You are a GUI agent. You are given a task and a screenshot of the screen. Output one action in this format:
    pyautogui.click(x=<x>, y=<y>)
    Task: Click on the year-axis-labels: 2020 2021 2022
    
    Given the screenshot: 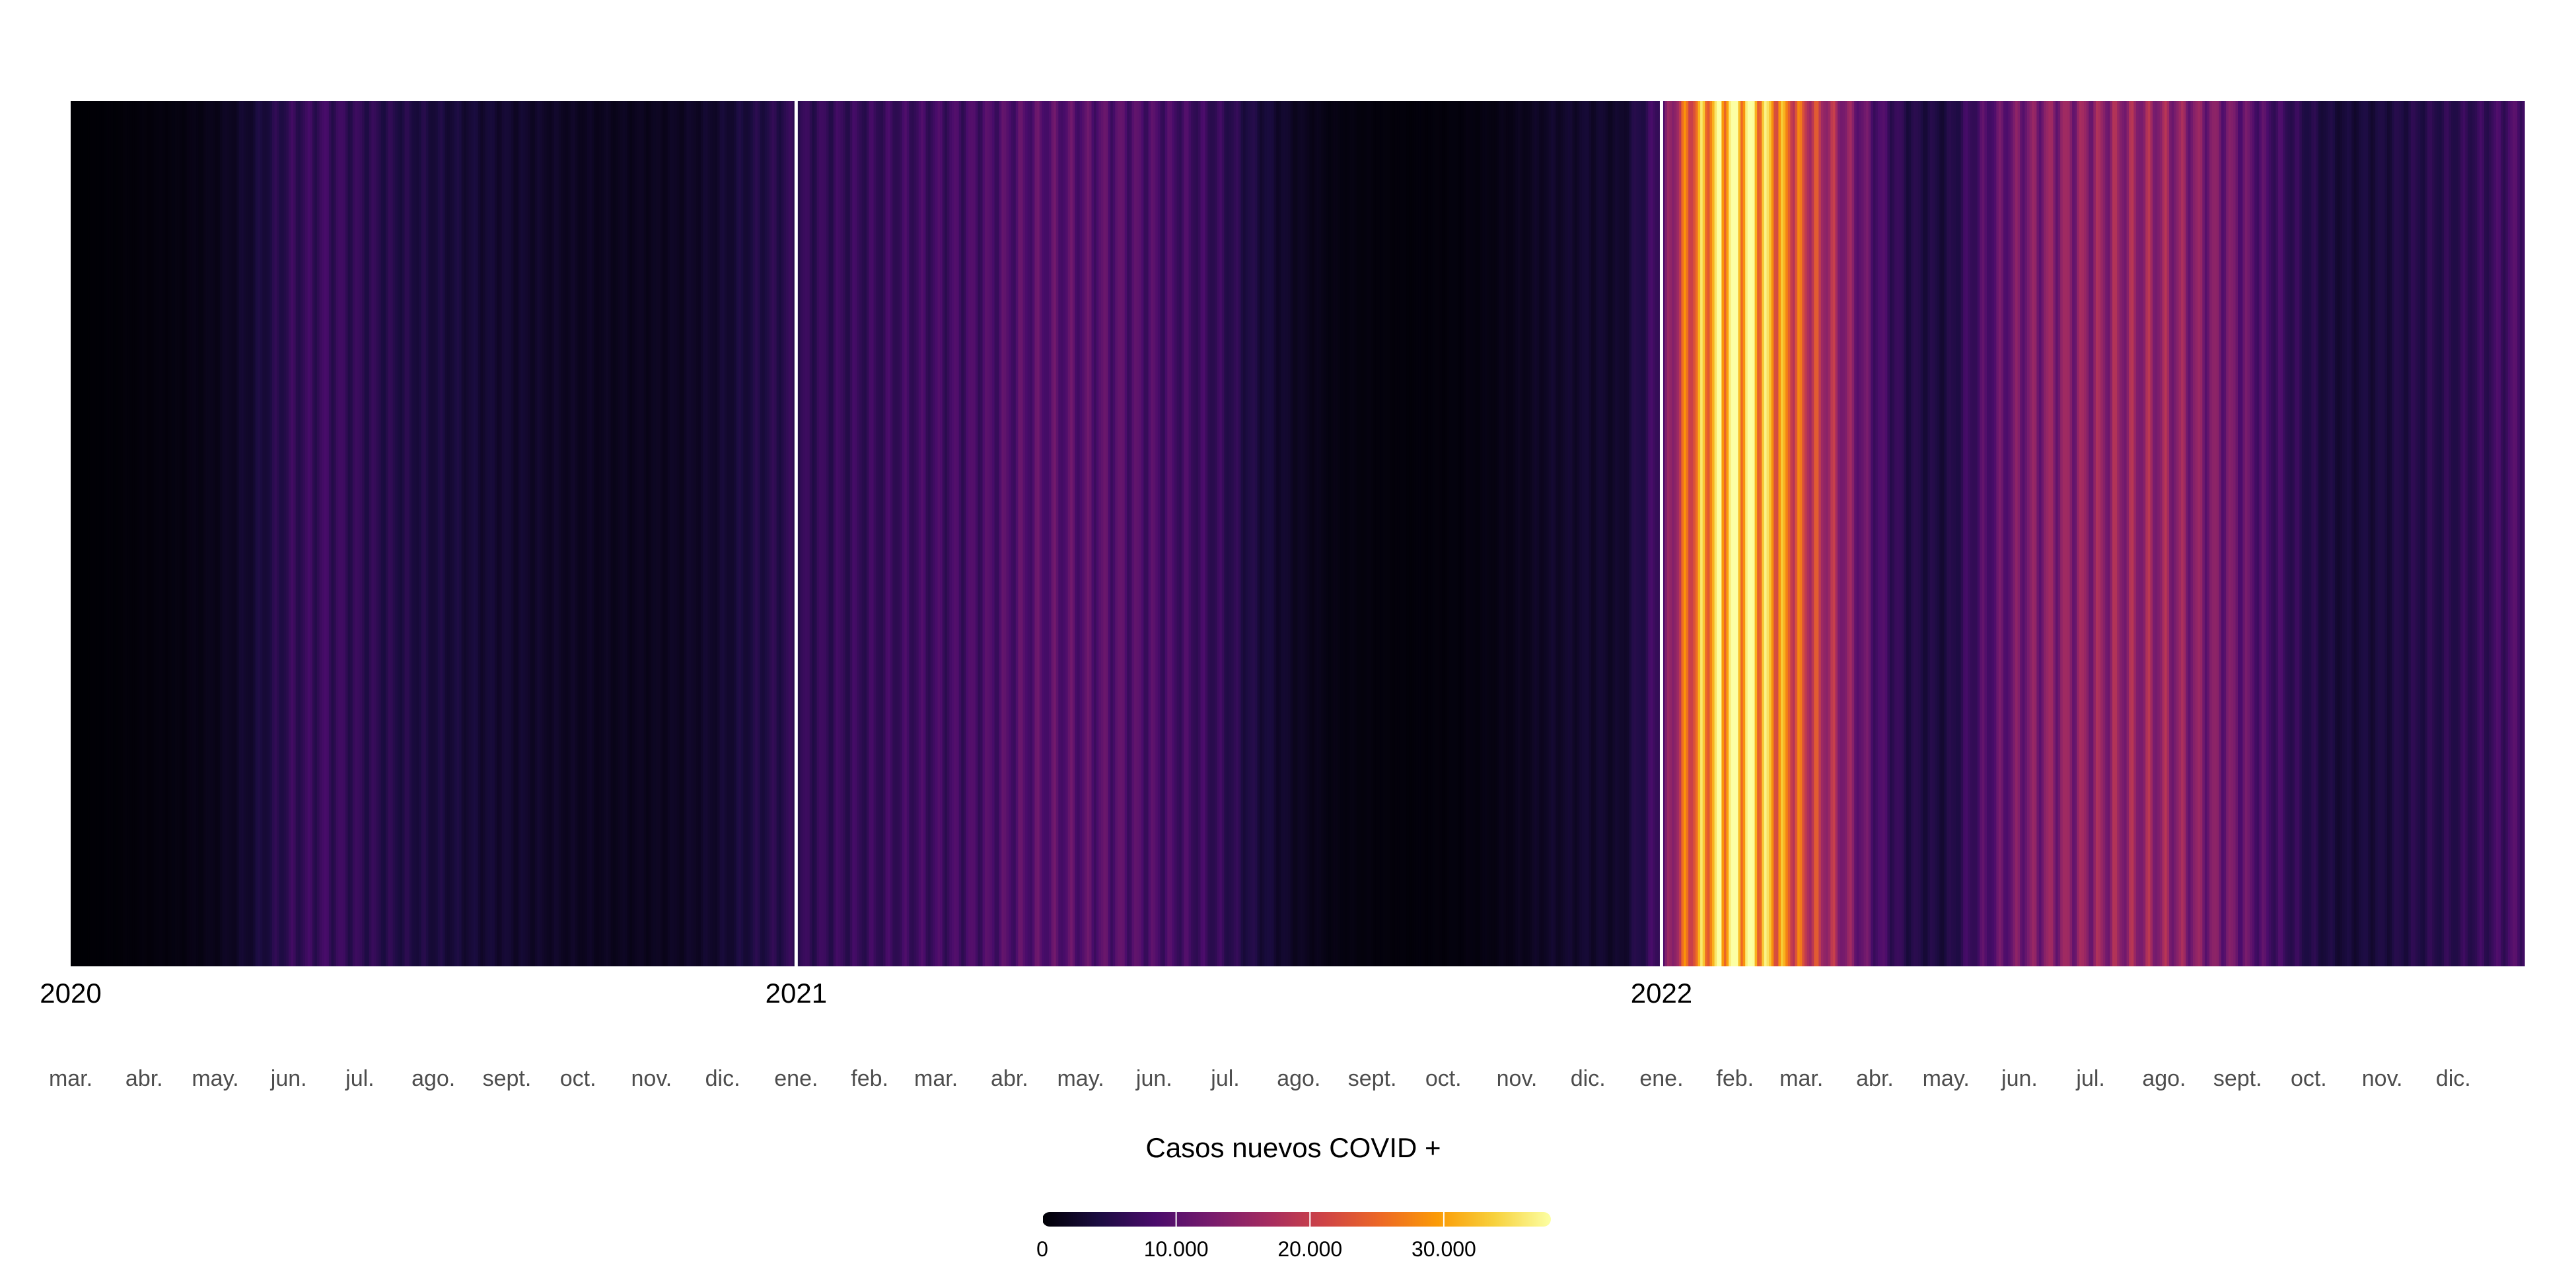 What is the action you would take?
    pyautogui.click(x=866, y=994)
    